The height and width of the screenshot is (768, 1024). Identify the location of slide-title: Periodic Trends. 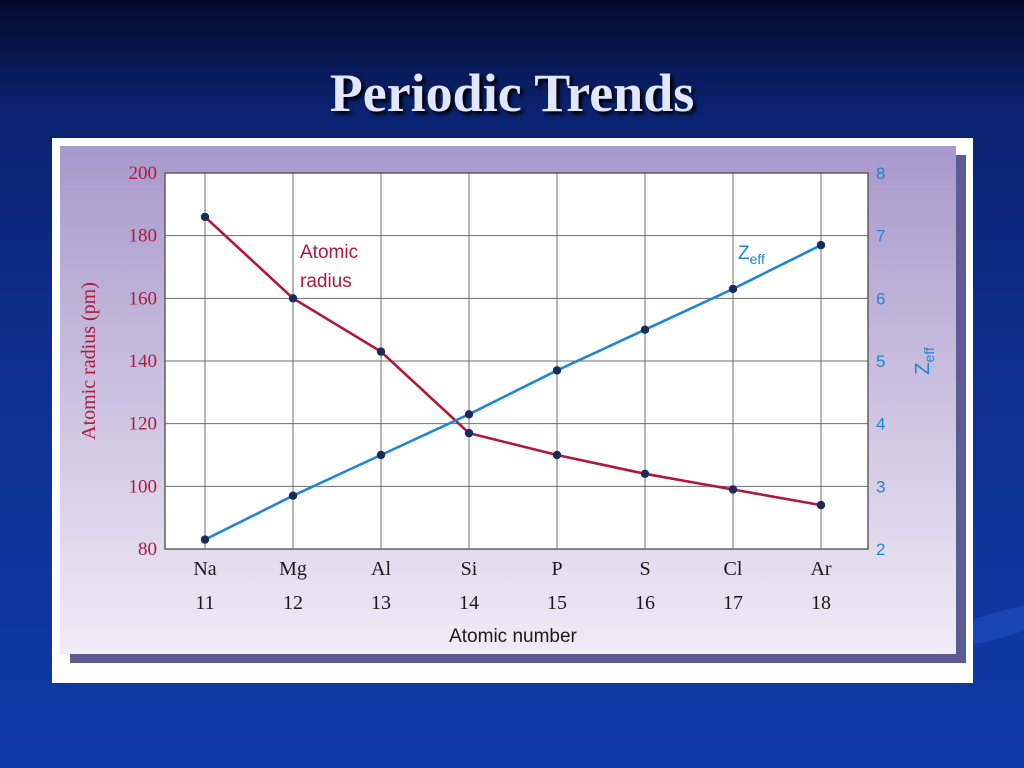
(512, 93).